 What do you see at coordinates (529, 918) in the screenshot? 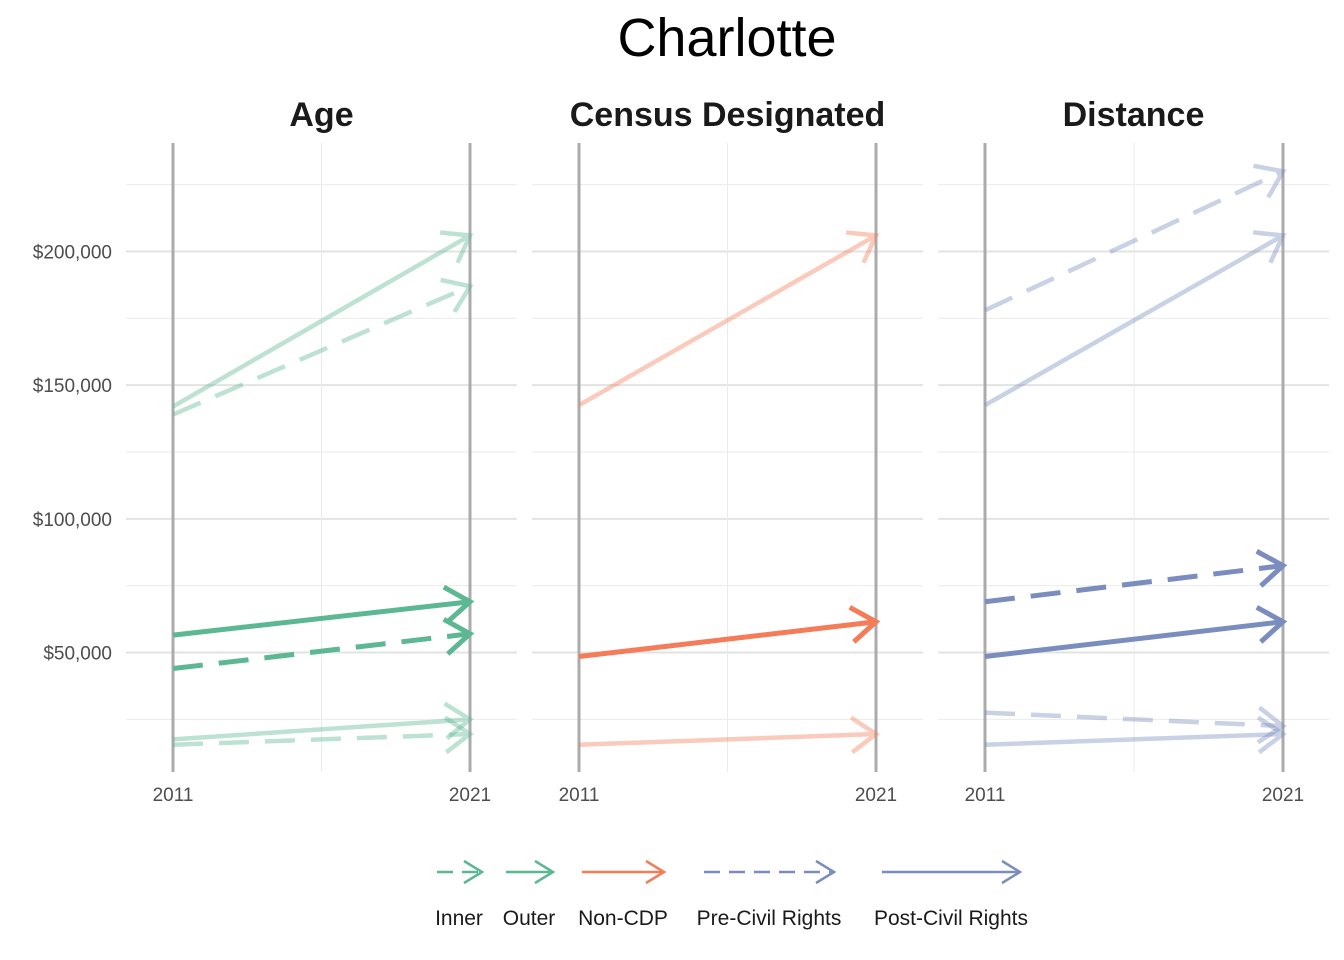
I see `legend-label: Outer` at bounding box center [529, 918].